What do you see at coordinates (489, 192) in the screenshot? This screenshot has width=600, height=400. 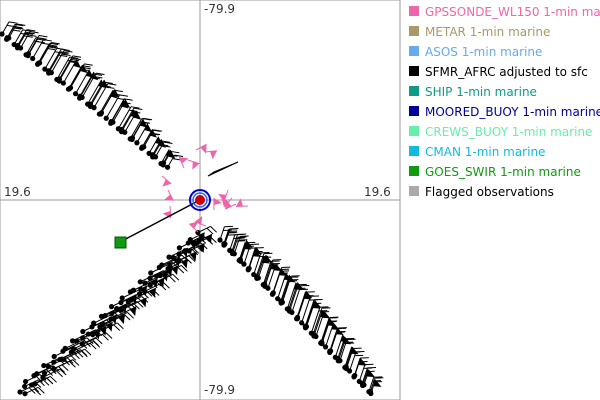 I see `legend-entry: Flagged observations` at bounding box center [489, 192].